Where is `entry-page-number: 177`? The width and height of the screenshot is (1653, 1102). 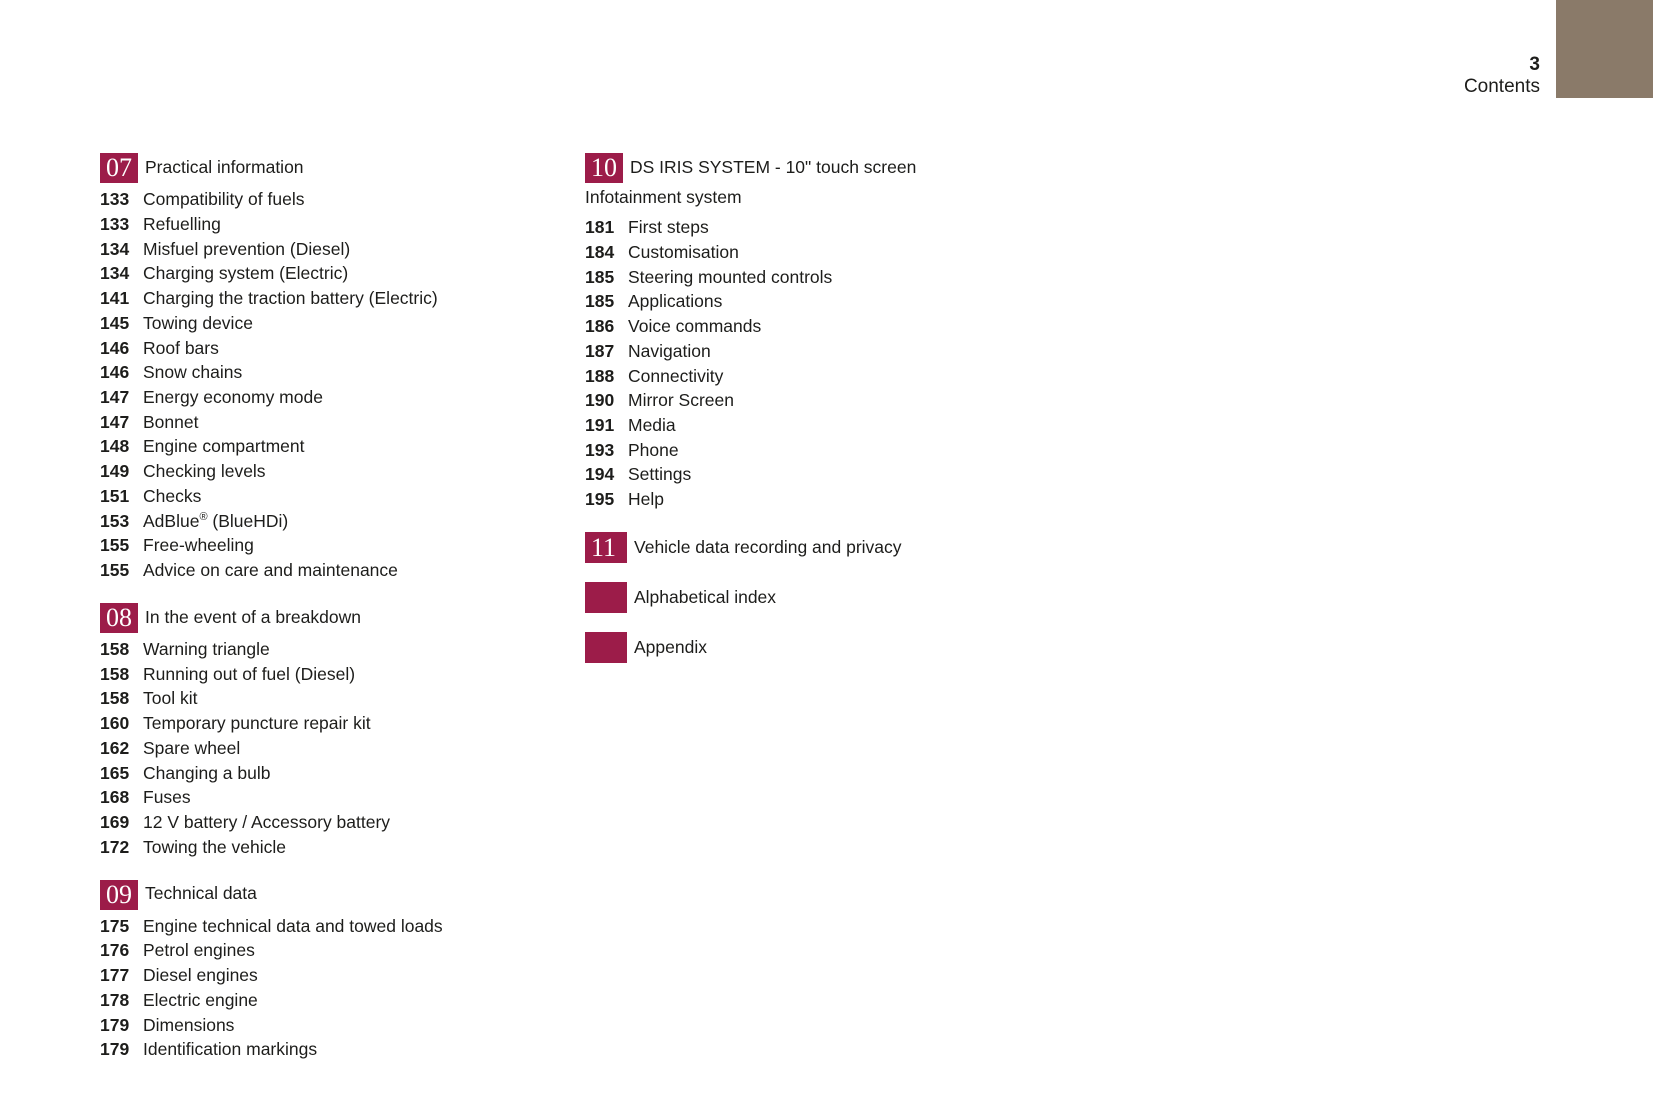
entry-page-number: 177 is located at coordinates (115, 975).